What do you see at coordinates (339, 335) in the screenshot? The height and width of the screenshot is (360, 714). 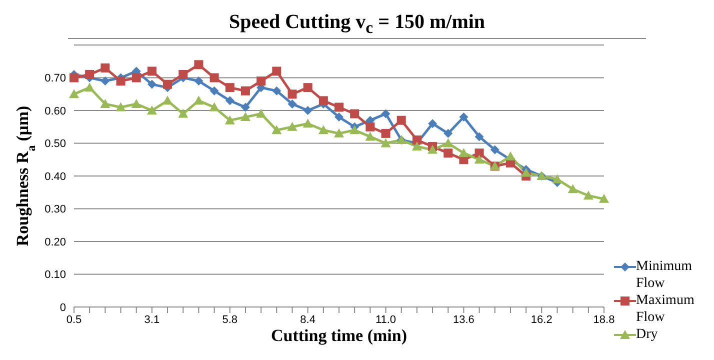 I see `x-axis-title: Cutting time (min)` at bounding box center [339, 335].